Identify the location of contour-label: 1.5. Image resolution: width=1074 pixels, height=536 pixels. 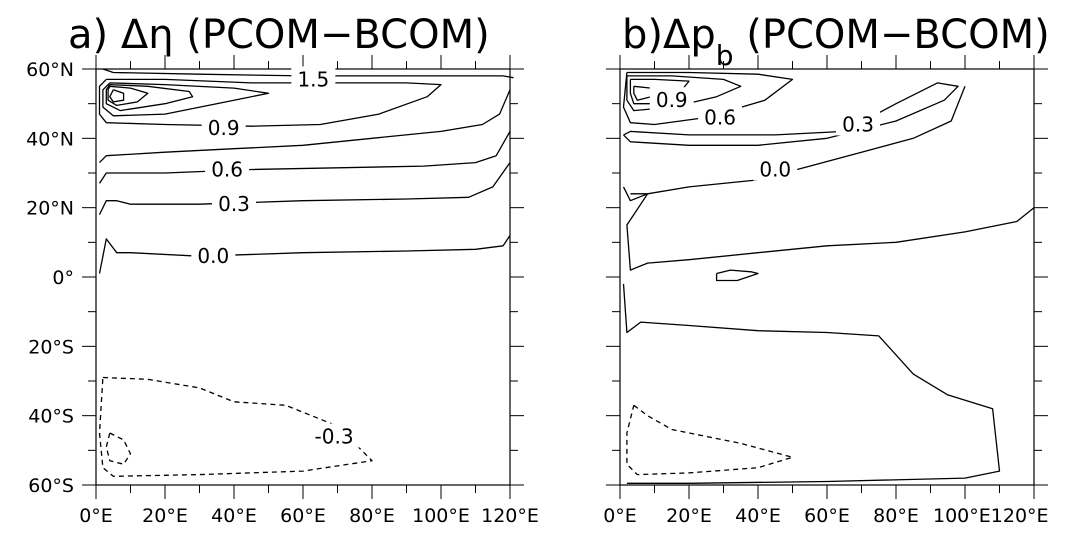
(313, 79).